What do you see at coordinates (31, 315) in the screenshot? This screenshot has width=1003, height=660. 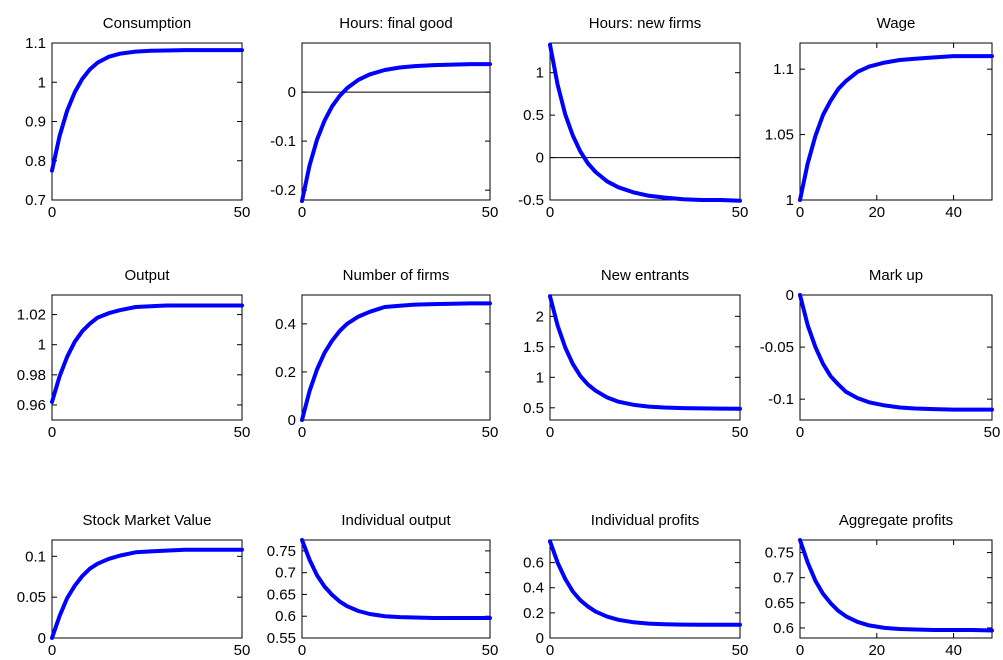 I see `y-tick-label: 1.02` at bounding box center [31, 315].